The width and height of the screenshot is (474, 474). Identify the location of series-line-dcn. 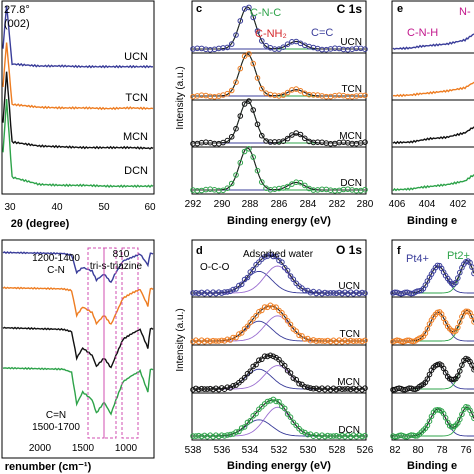
(78, 143).